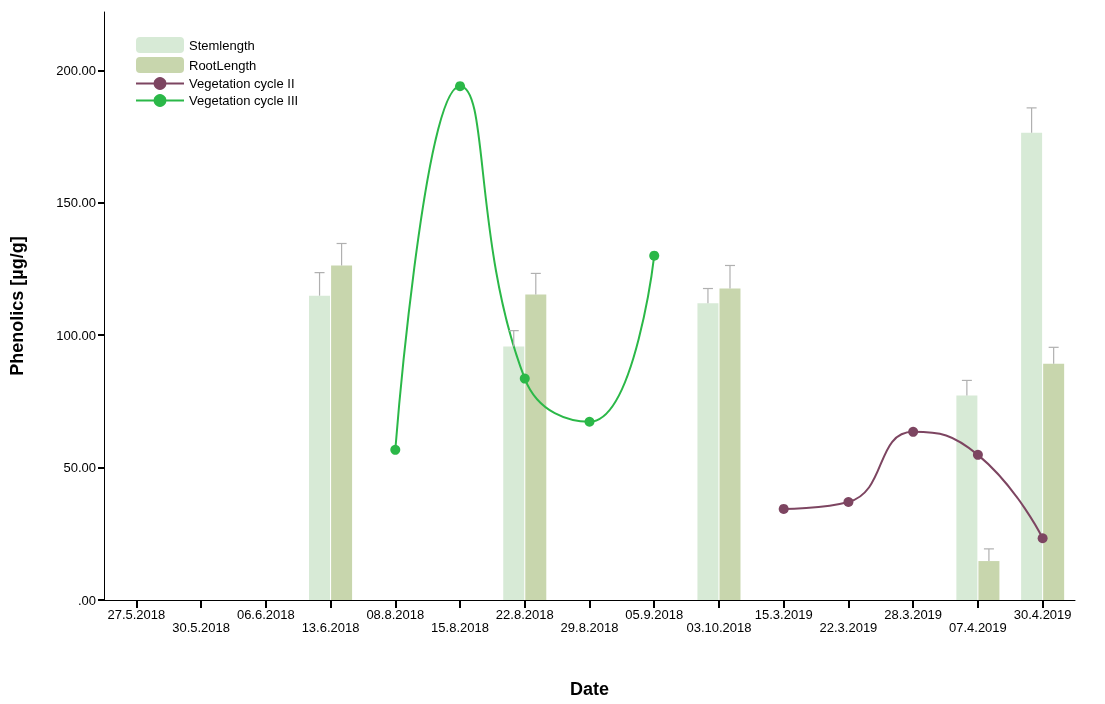 This screenshot has height=704, width=1105. Describe the element at coordinates (242, 83) in the screenshot. I see `legend-label: Vegetation cycle II` at that location.